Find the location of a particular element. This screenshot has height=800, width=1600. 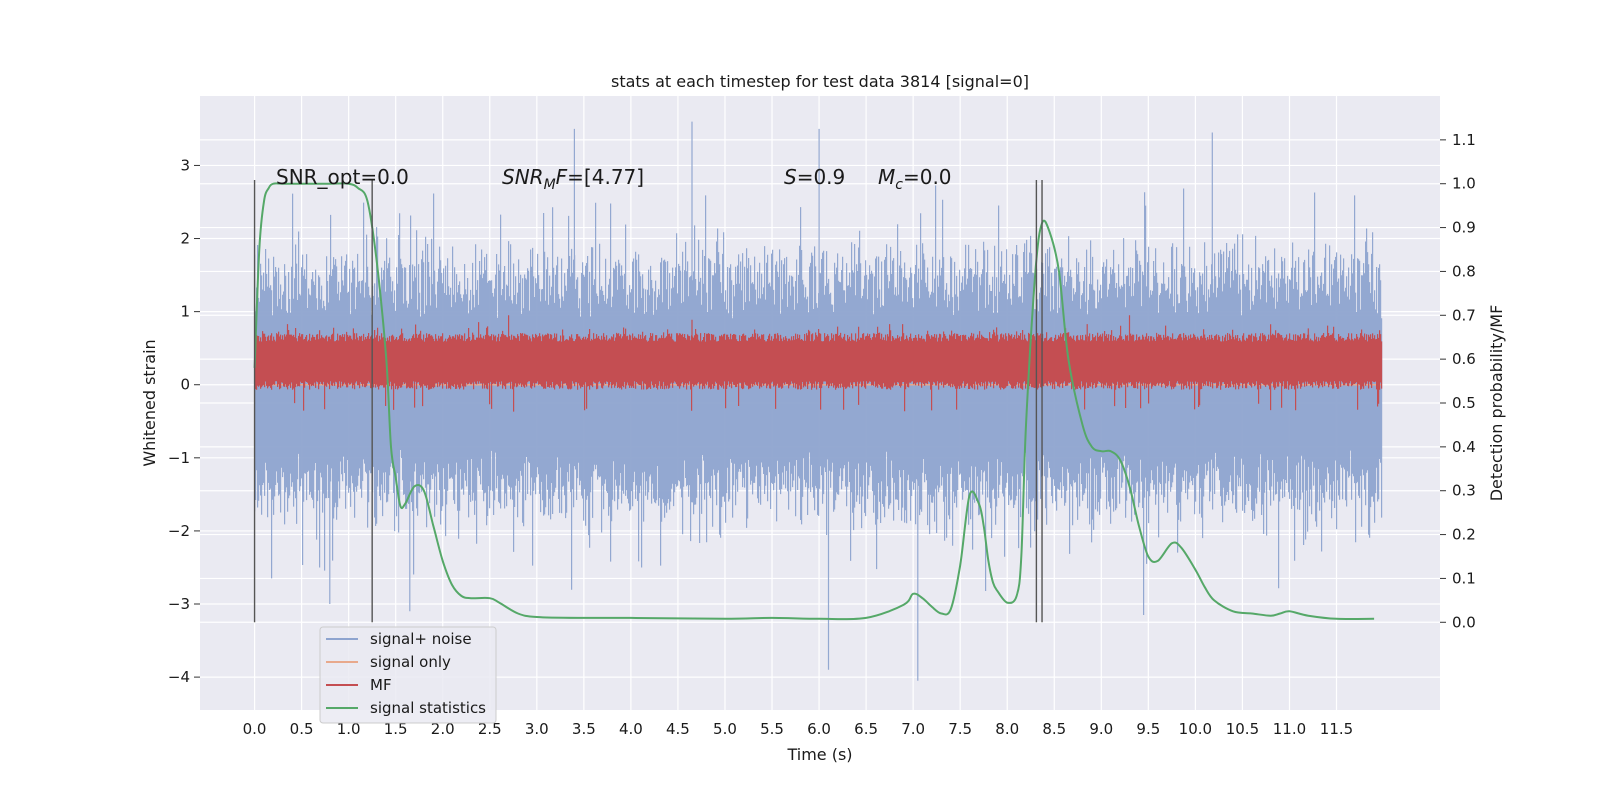

annotation-mc: Mc=0.0 is located at coordinates (915, 179).